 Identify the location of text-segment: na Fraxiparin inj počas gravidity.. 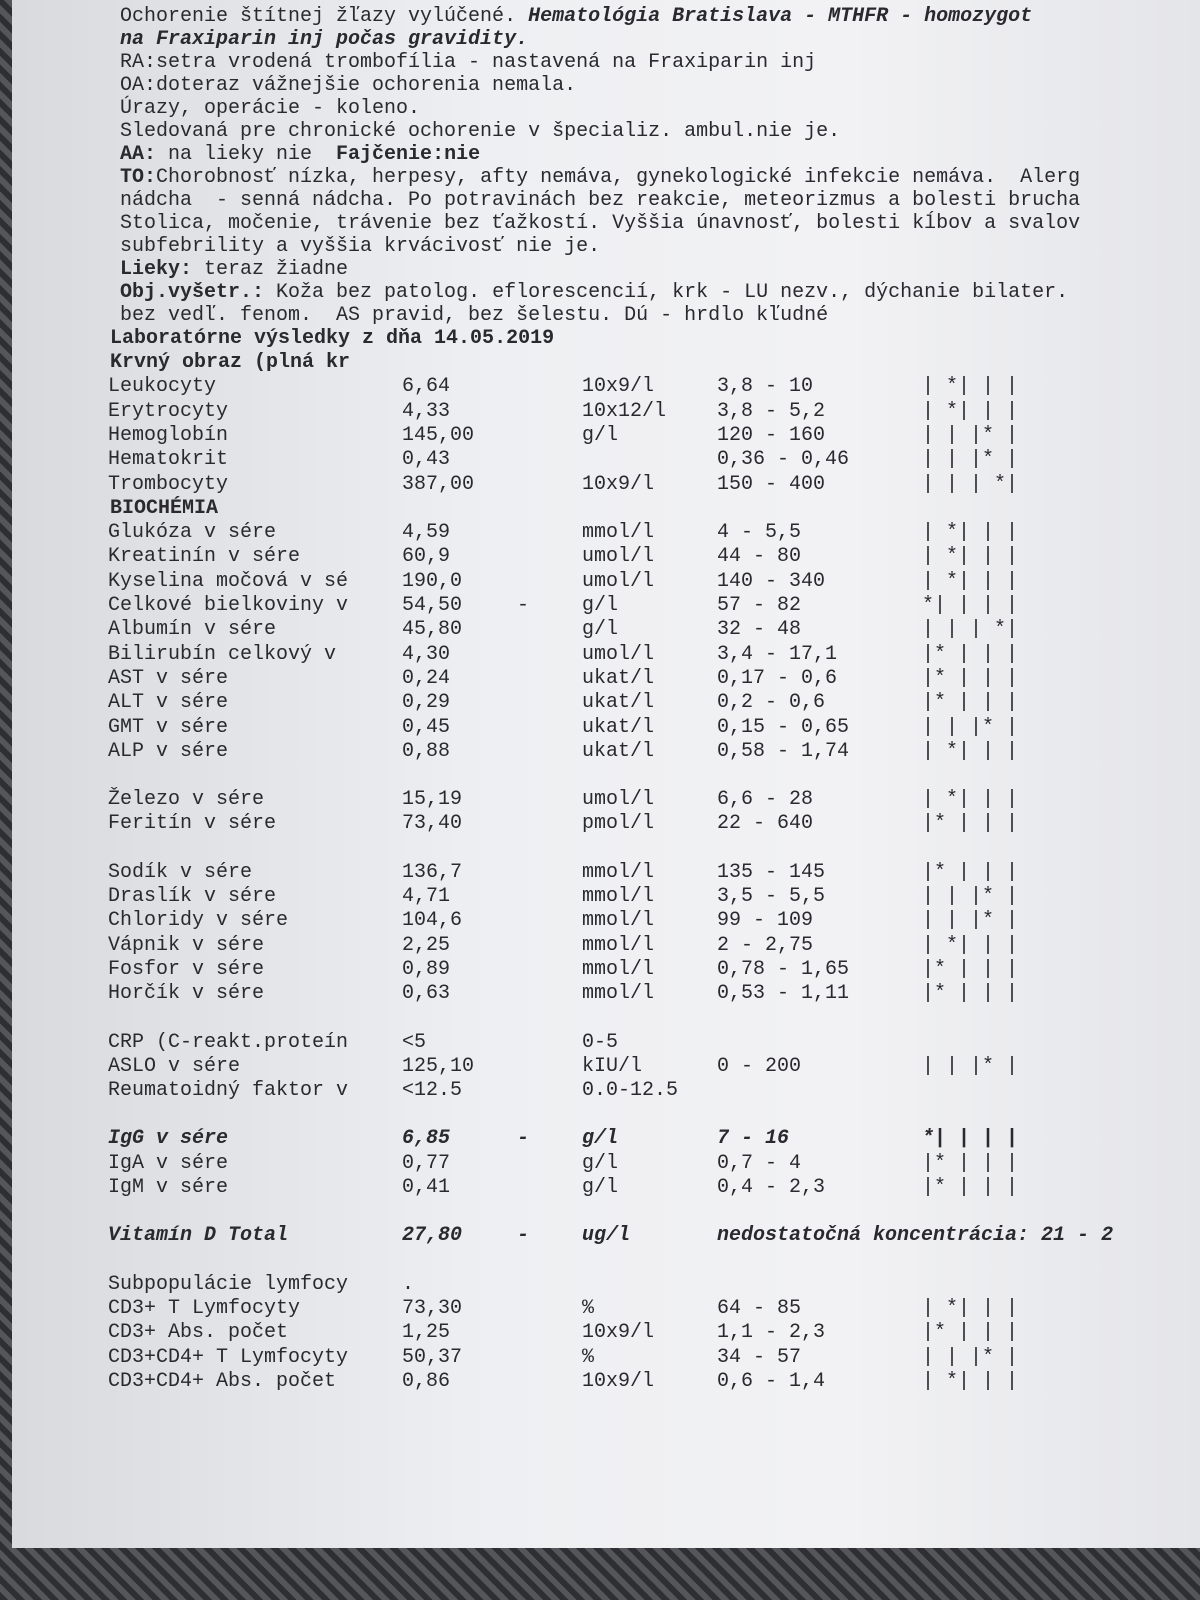
(324, 39).